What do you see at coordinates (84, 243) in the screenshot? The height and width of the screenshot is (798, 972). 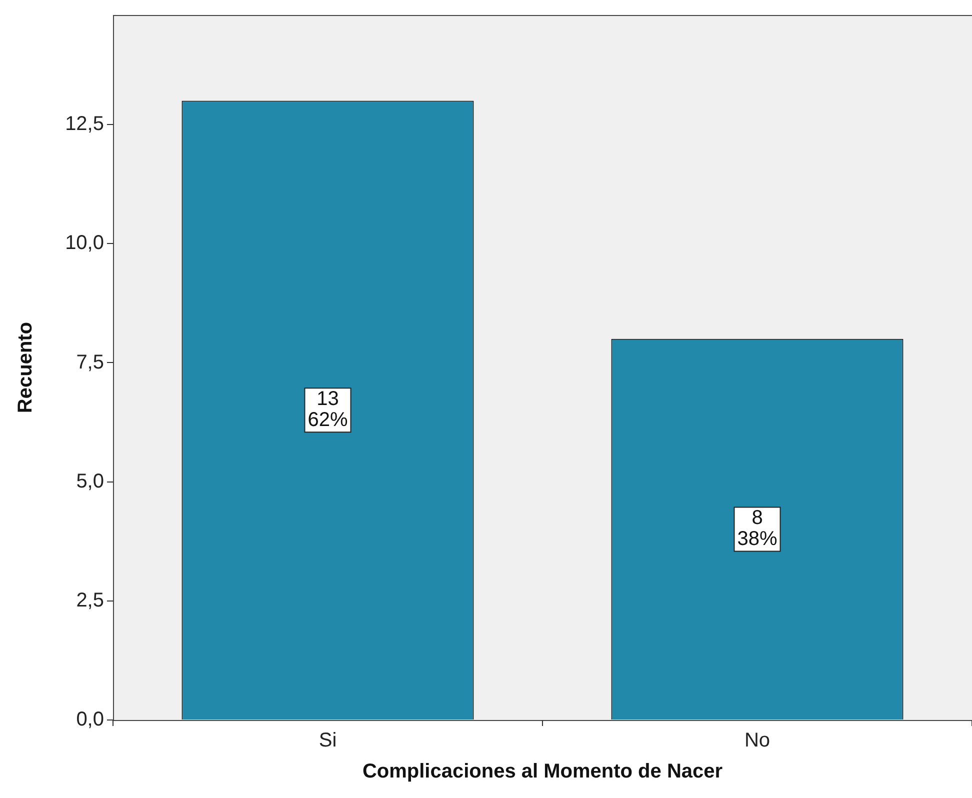 I see `y-tick-label: 10,0` at bounding box center [84, 243].